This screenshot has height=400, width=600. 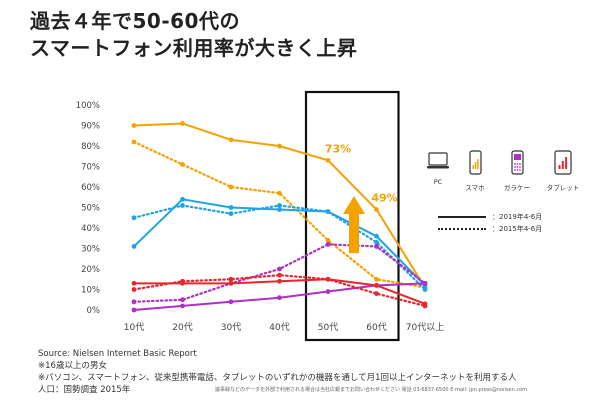 What do you see at coordinates (563, 188) in the screenshot?
I see `legend-label-tablet: タブレット` at bounding box center [563, 188].